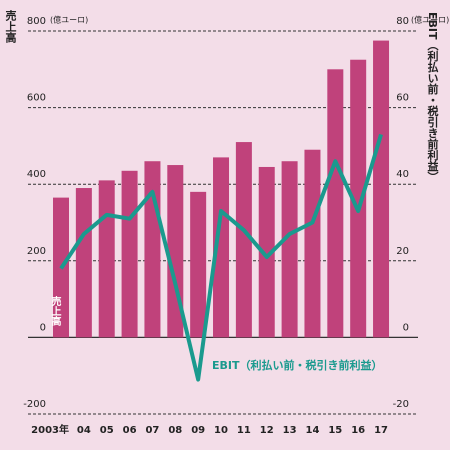  I want to click on line-label: EBIT（利払い前・税引き前利益）, so click(297, 365).